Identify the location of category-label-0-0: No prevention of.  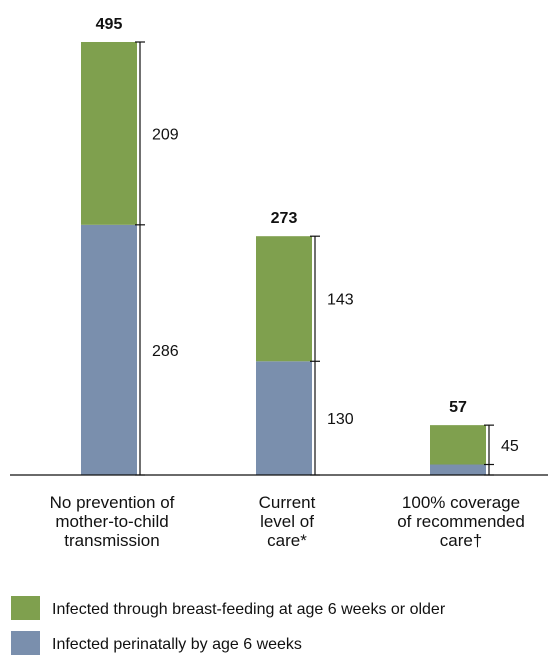
(112, 502).